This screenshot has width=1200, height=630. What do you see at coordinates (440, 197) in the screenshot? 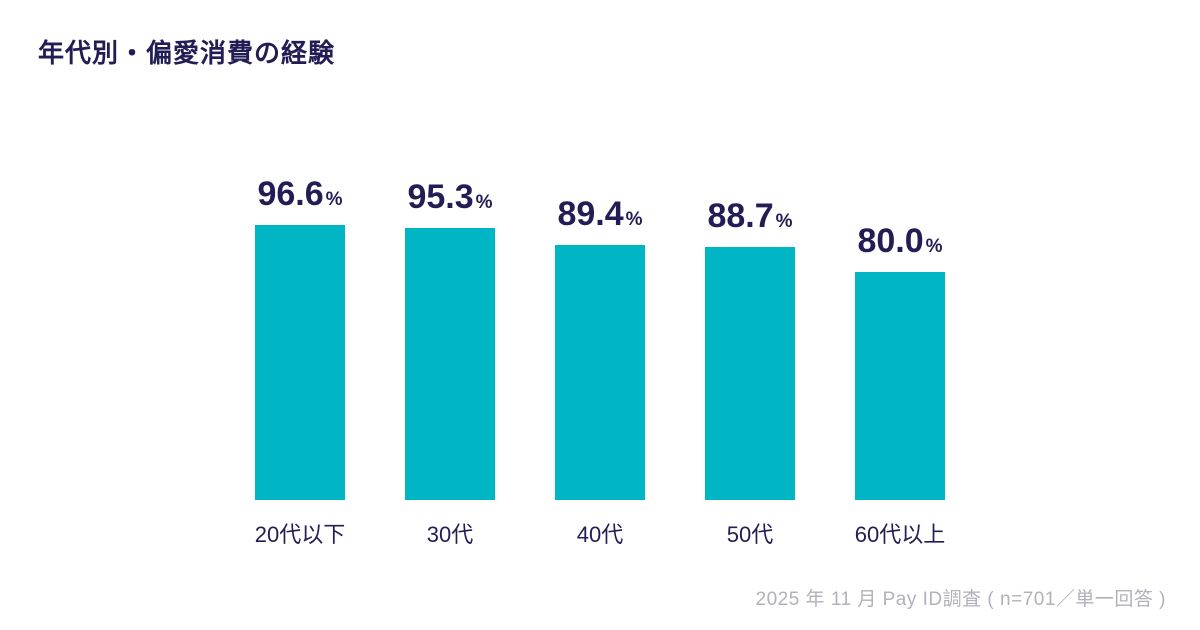
I see `bar-value-number: 95.3` at bounding box center [440, 197].